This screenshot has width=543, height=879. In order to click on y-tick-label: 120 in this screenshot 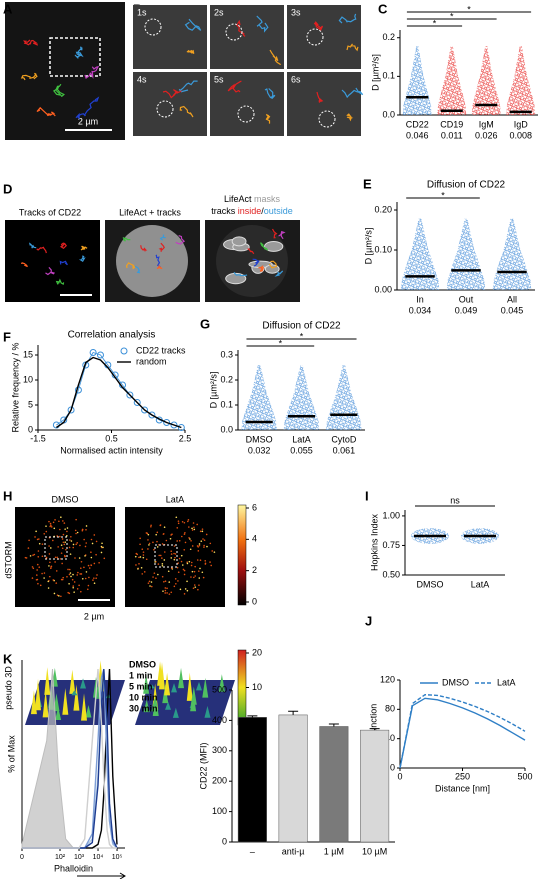, I will do `click(387, 679)`.